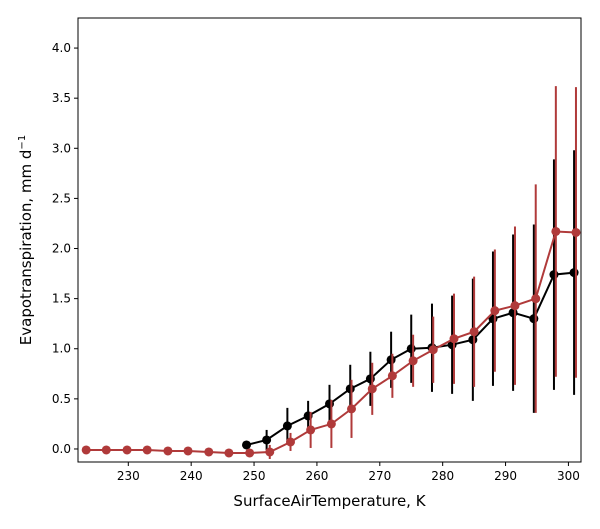  I want to click on y-axis-label-main: Evapotranspiration, mm d, so click(26, 248).